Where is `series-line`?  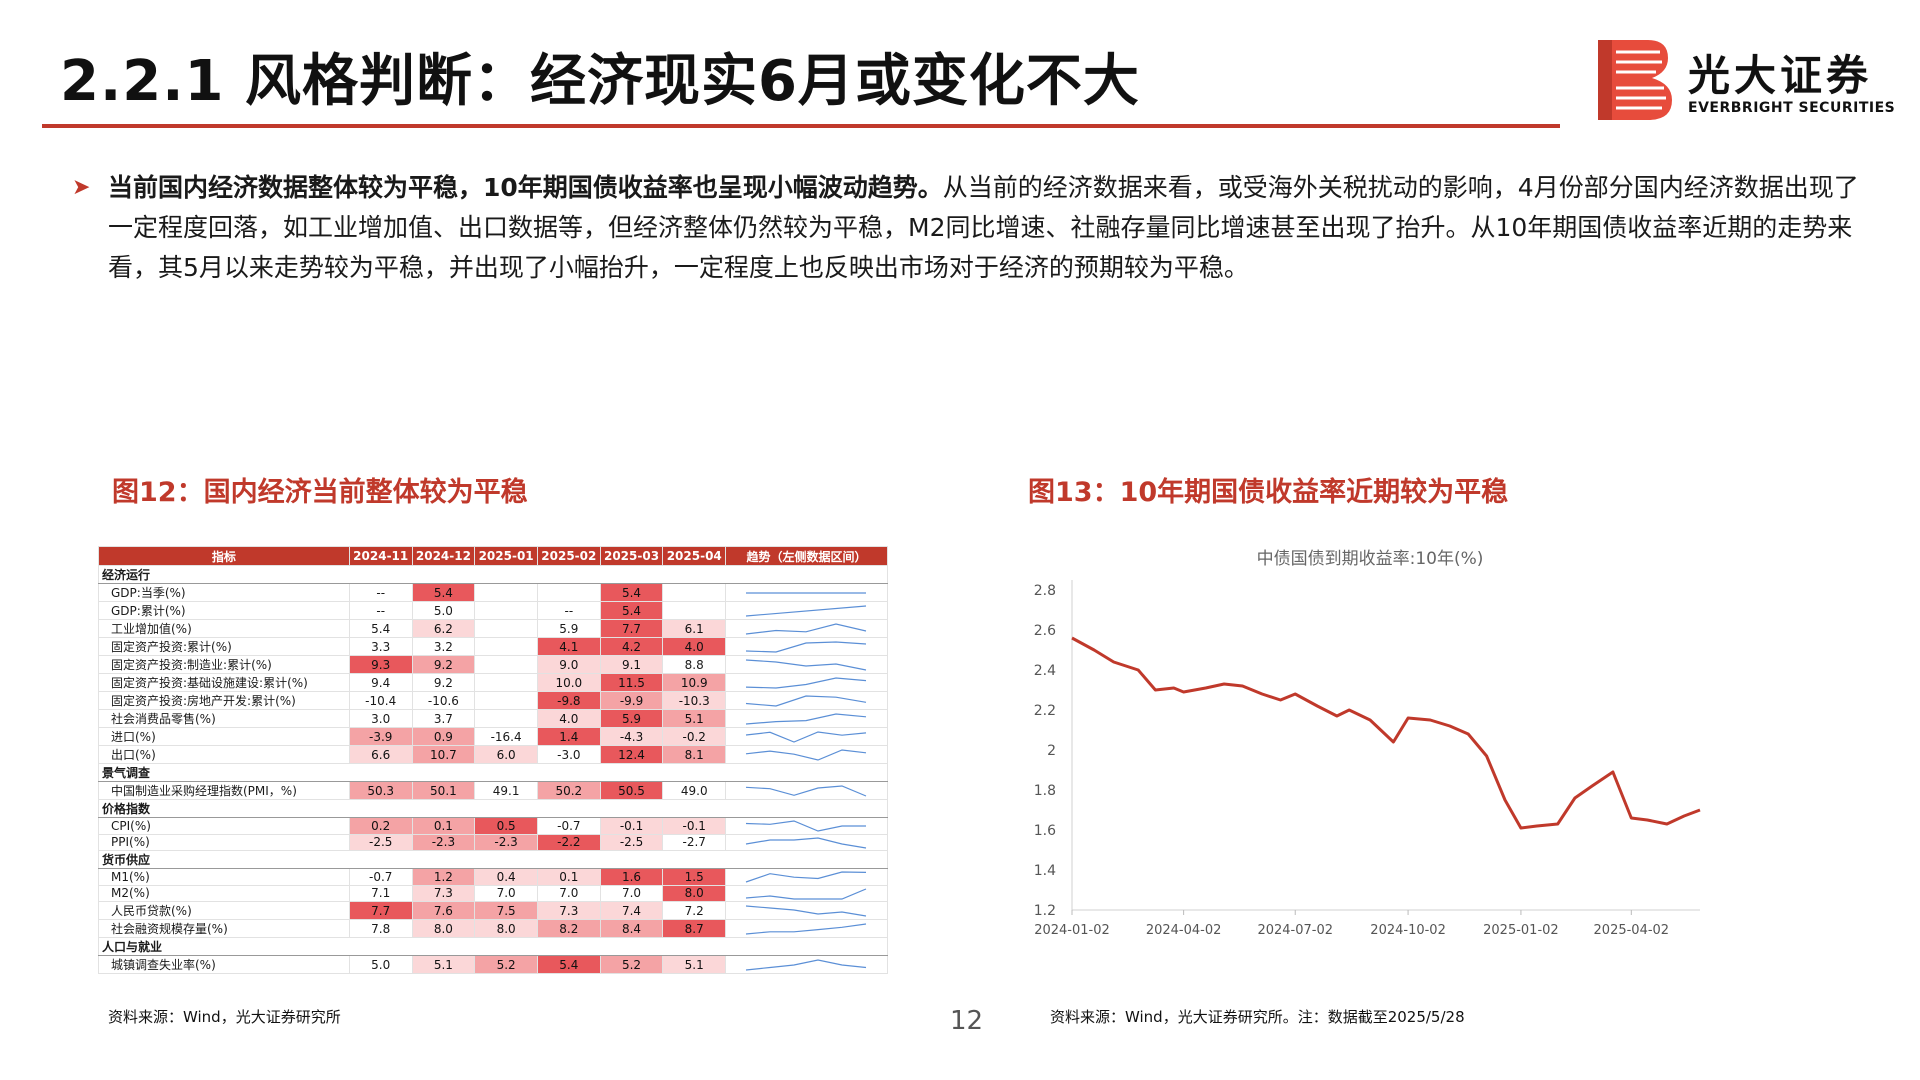 series-line is located at coordinates (1386, 733).